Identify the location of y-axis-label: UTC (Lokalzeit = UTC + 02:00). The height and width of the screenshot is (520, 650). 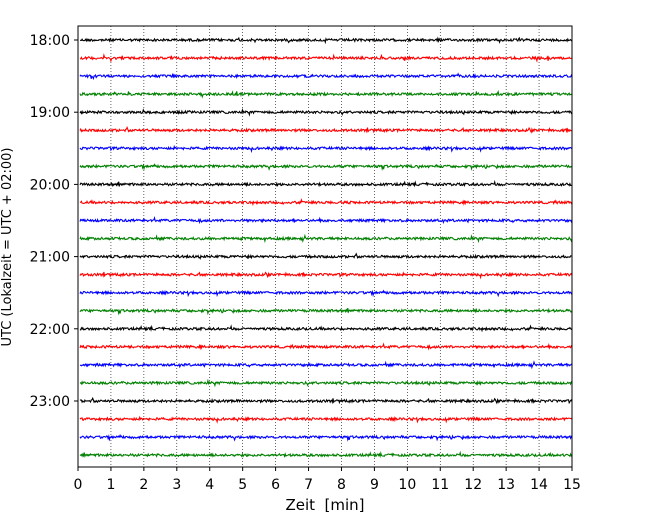
(7, 247).